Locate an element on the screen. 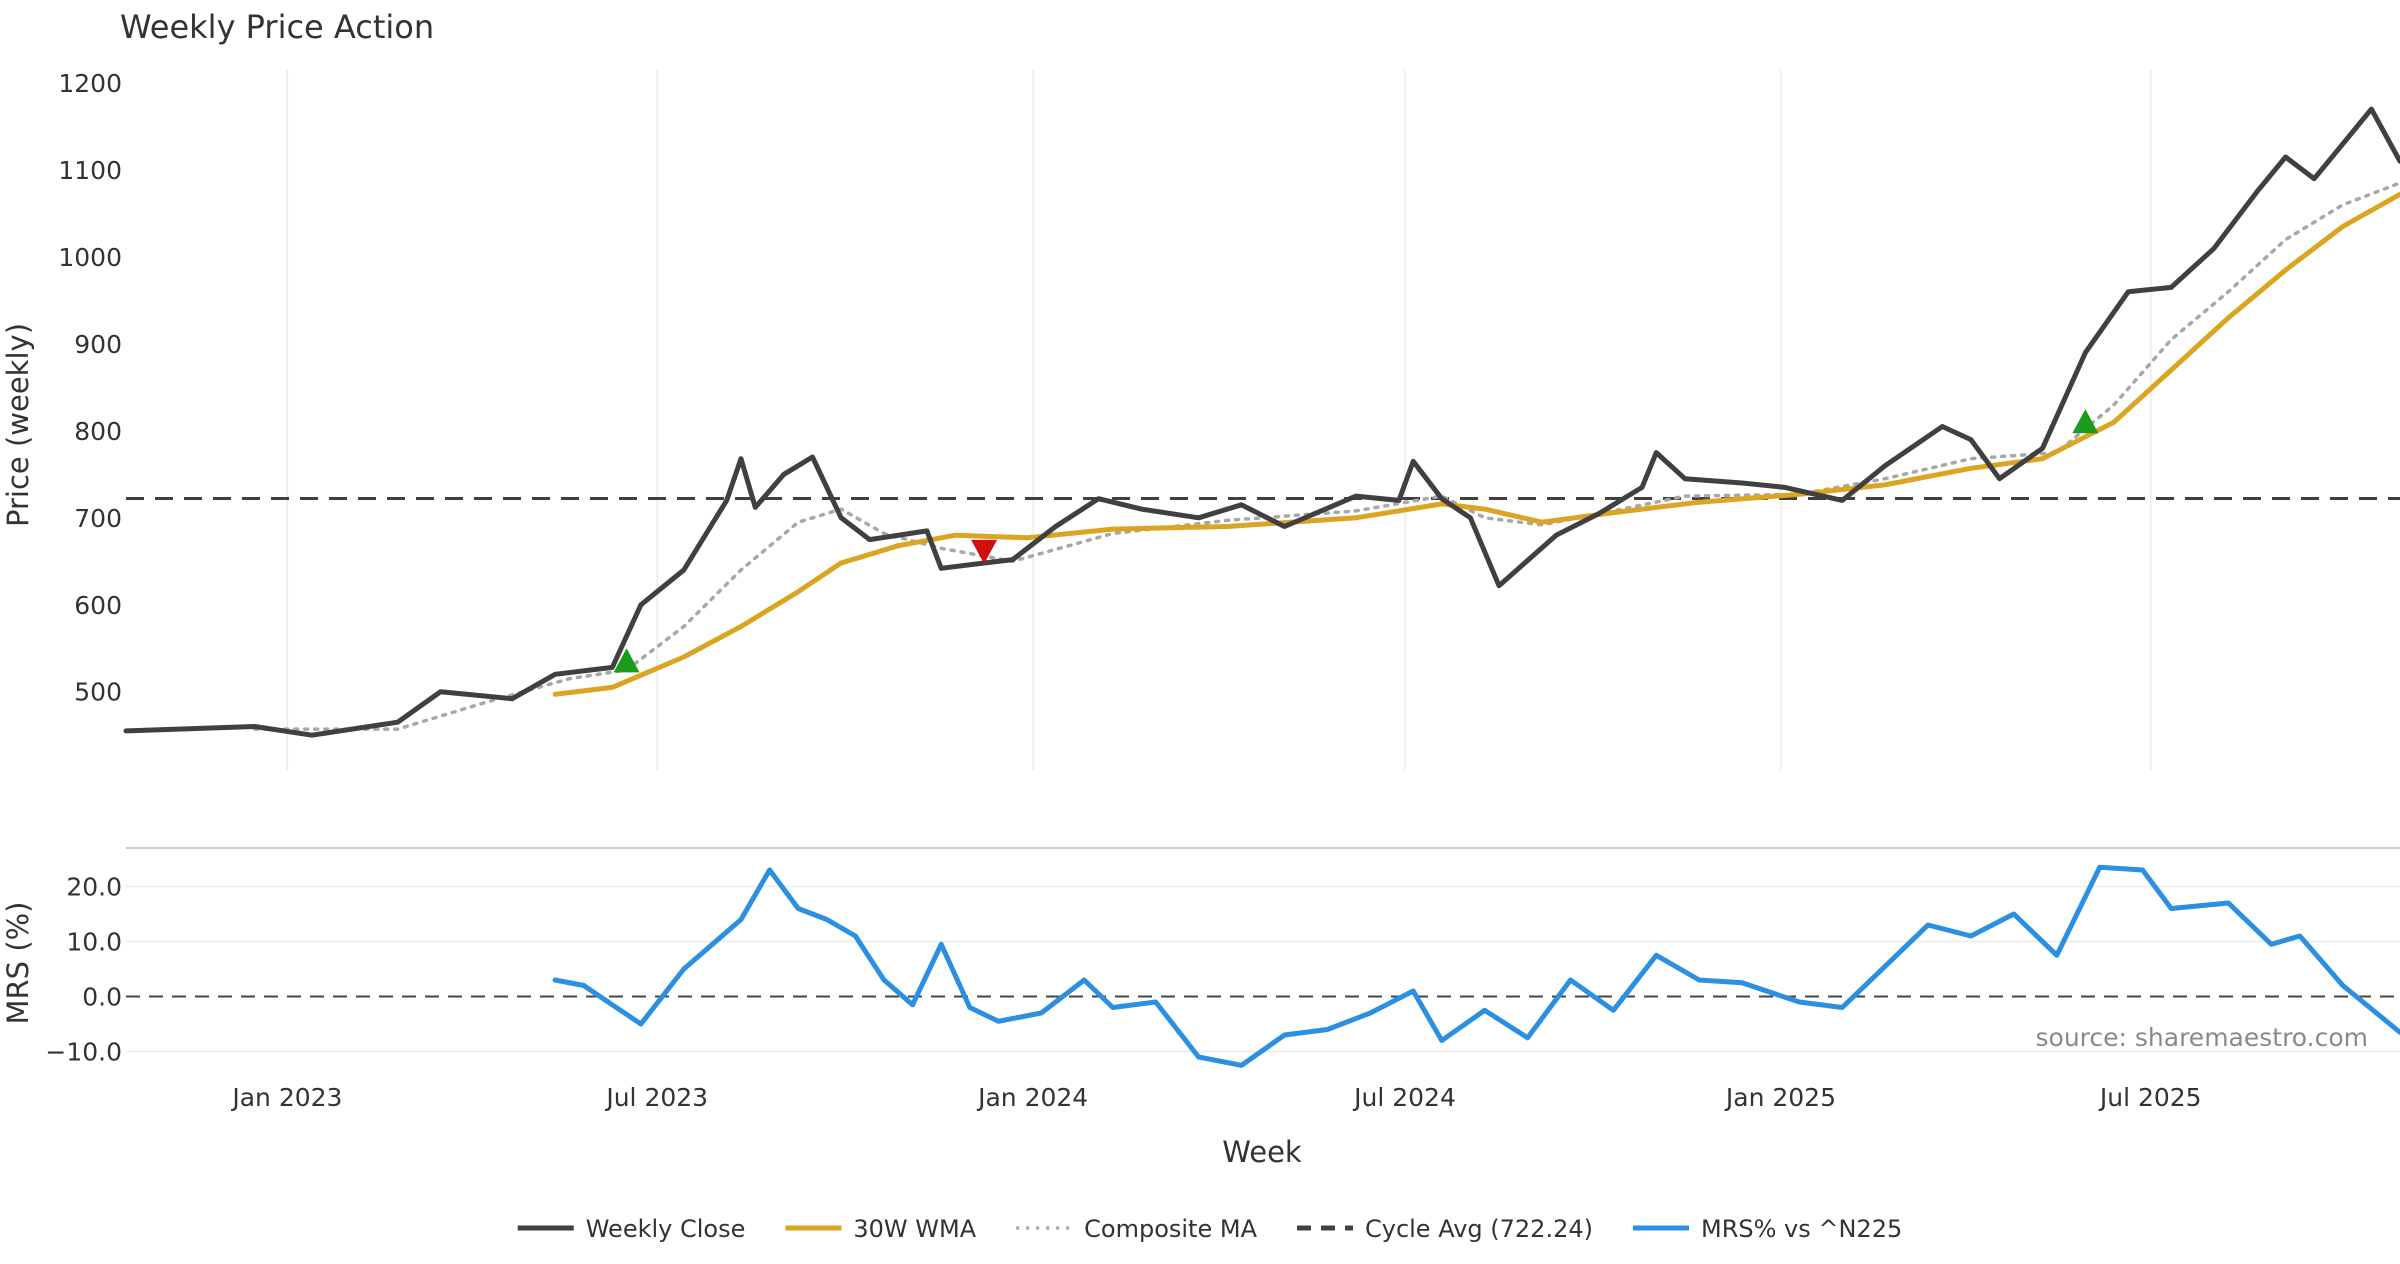 The image size is (2400, 1264). legend-label: Composite MA is located at coordinates (1170, 1229).